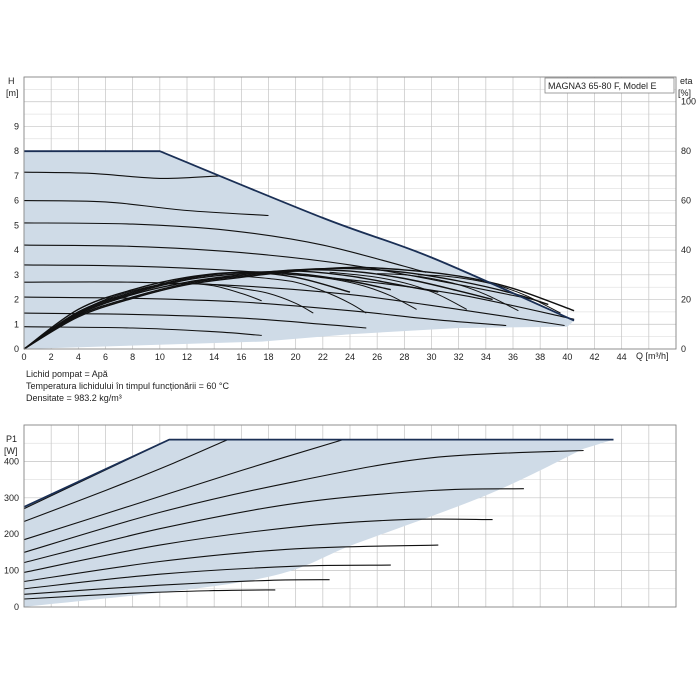 This screenshot has width=700, height=700. Describe the element at coordinates (16, 201) in the screenshot. I see `head-y-tick-label: 6` at that location.